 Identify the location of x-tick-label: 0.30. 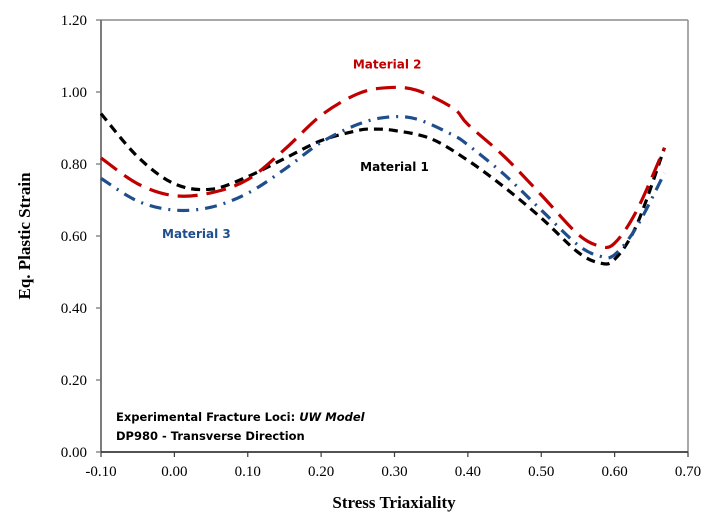
(394, 472).